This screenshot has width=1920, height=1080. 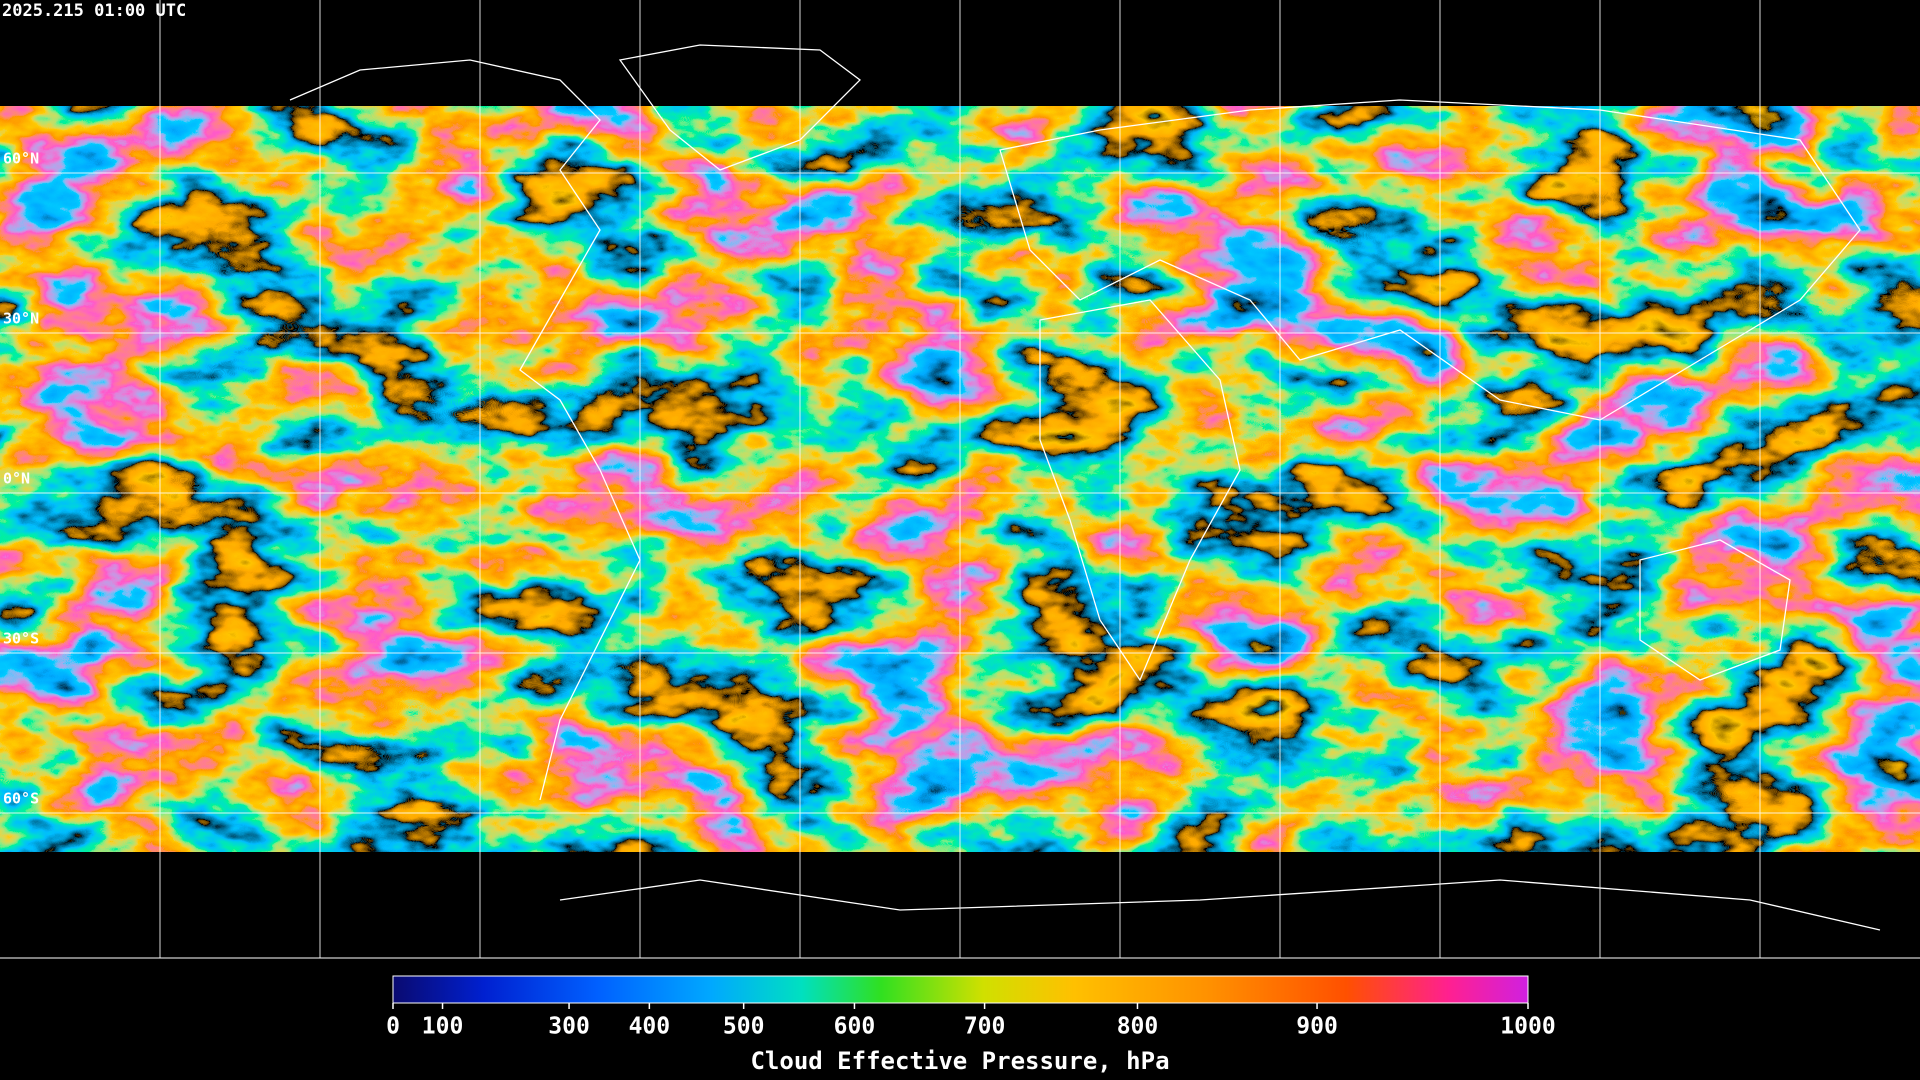 I want to click on colorbar-tick-label: 300, so click(x=569, y=1027).